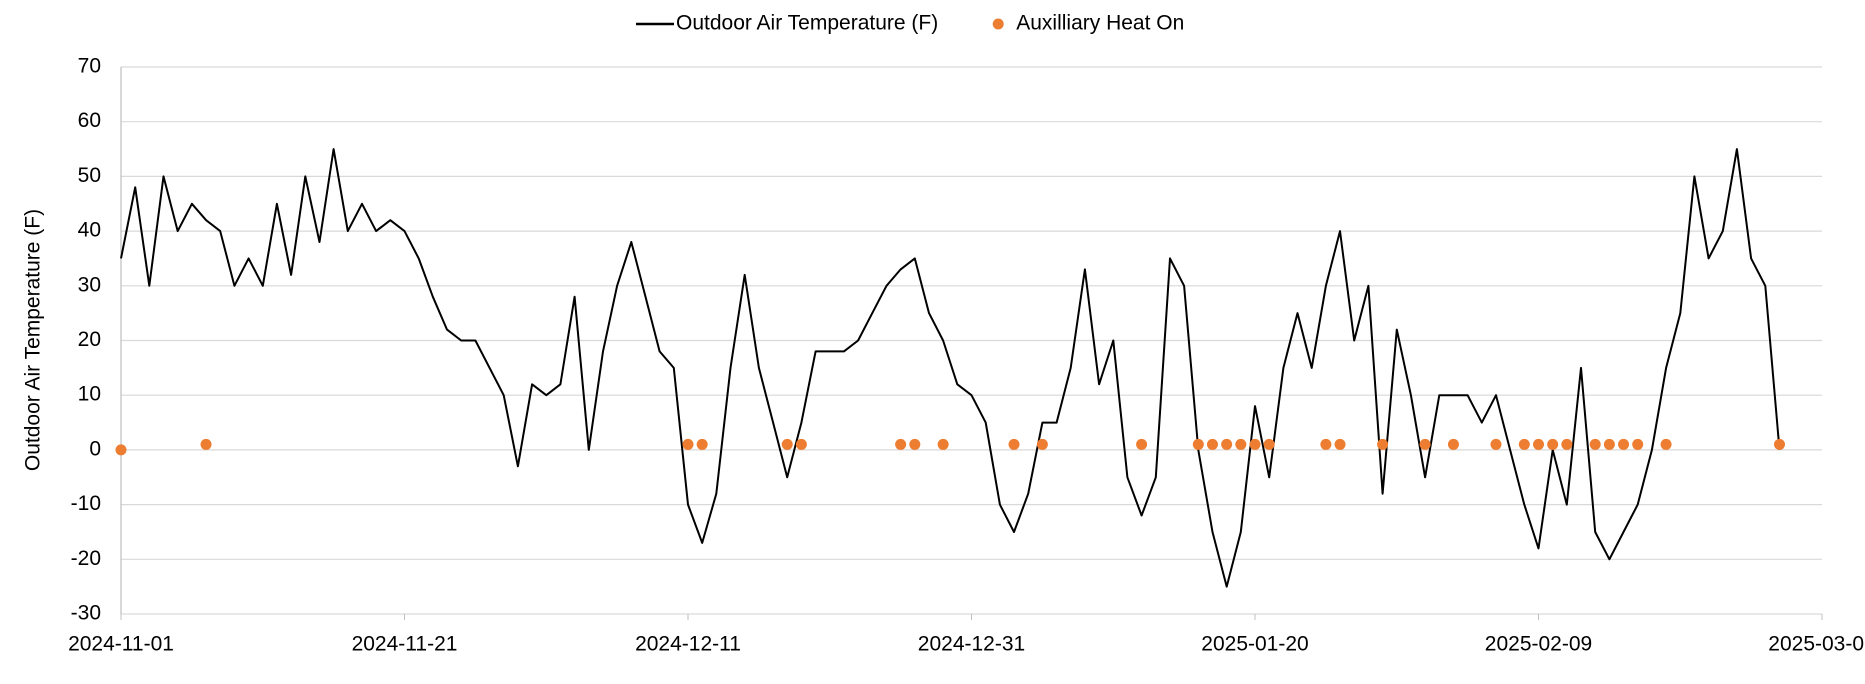  I want to click on legend-label: Outdoor Air Temperature (F), so click(807, 23).